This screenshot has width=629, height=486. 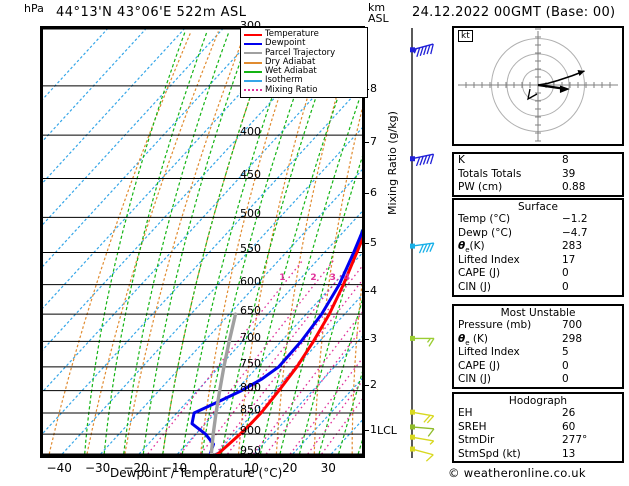 I want to click on model-run-title: 24.12.2022 00GMT (Base: 00), so click(x=514, y=12).